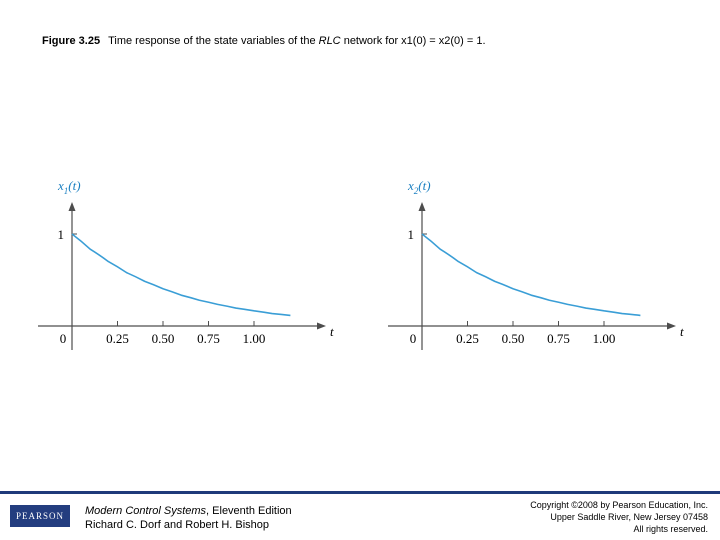 Image resolution: width=720 pixels, height=540 pixels. I want to click on chart-1-x-tick-label: 1.00, so click(254, 338).